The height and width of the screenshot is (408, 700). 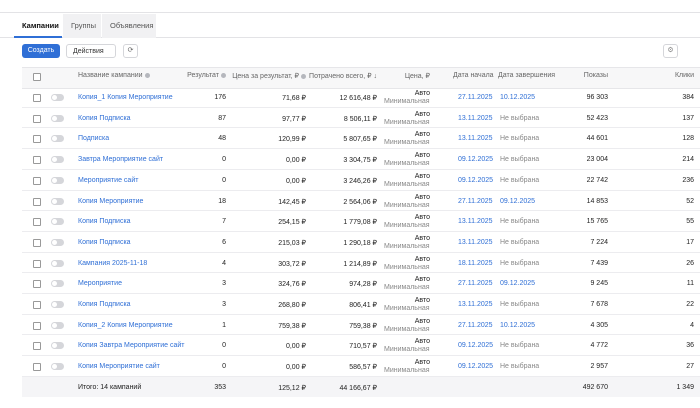 What do you see at coordinates (206, 75) in the screenshot?
I see `column-header: Результат` at bounding box center [206, 75].